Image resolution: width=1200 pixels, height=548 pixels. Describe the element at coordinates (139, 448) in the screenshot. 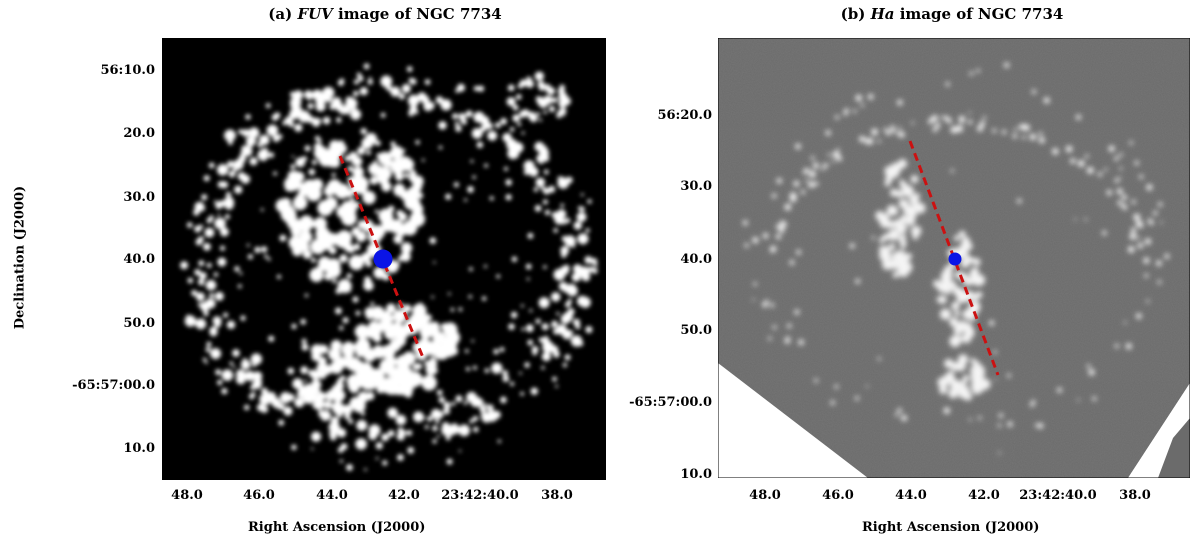

I see `panel-a-ytick: 10.0` at that location.